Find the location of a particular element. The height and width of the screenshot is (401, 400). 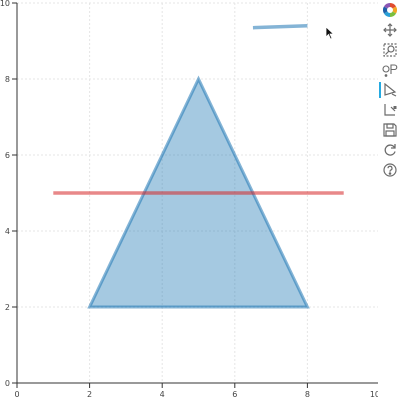

x-tick-label: 8 is located at coordinates (307, 394).